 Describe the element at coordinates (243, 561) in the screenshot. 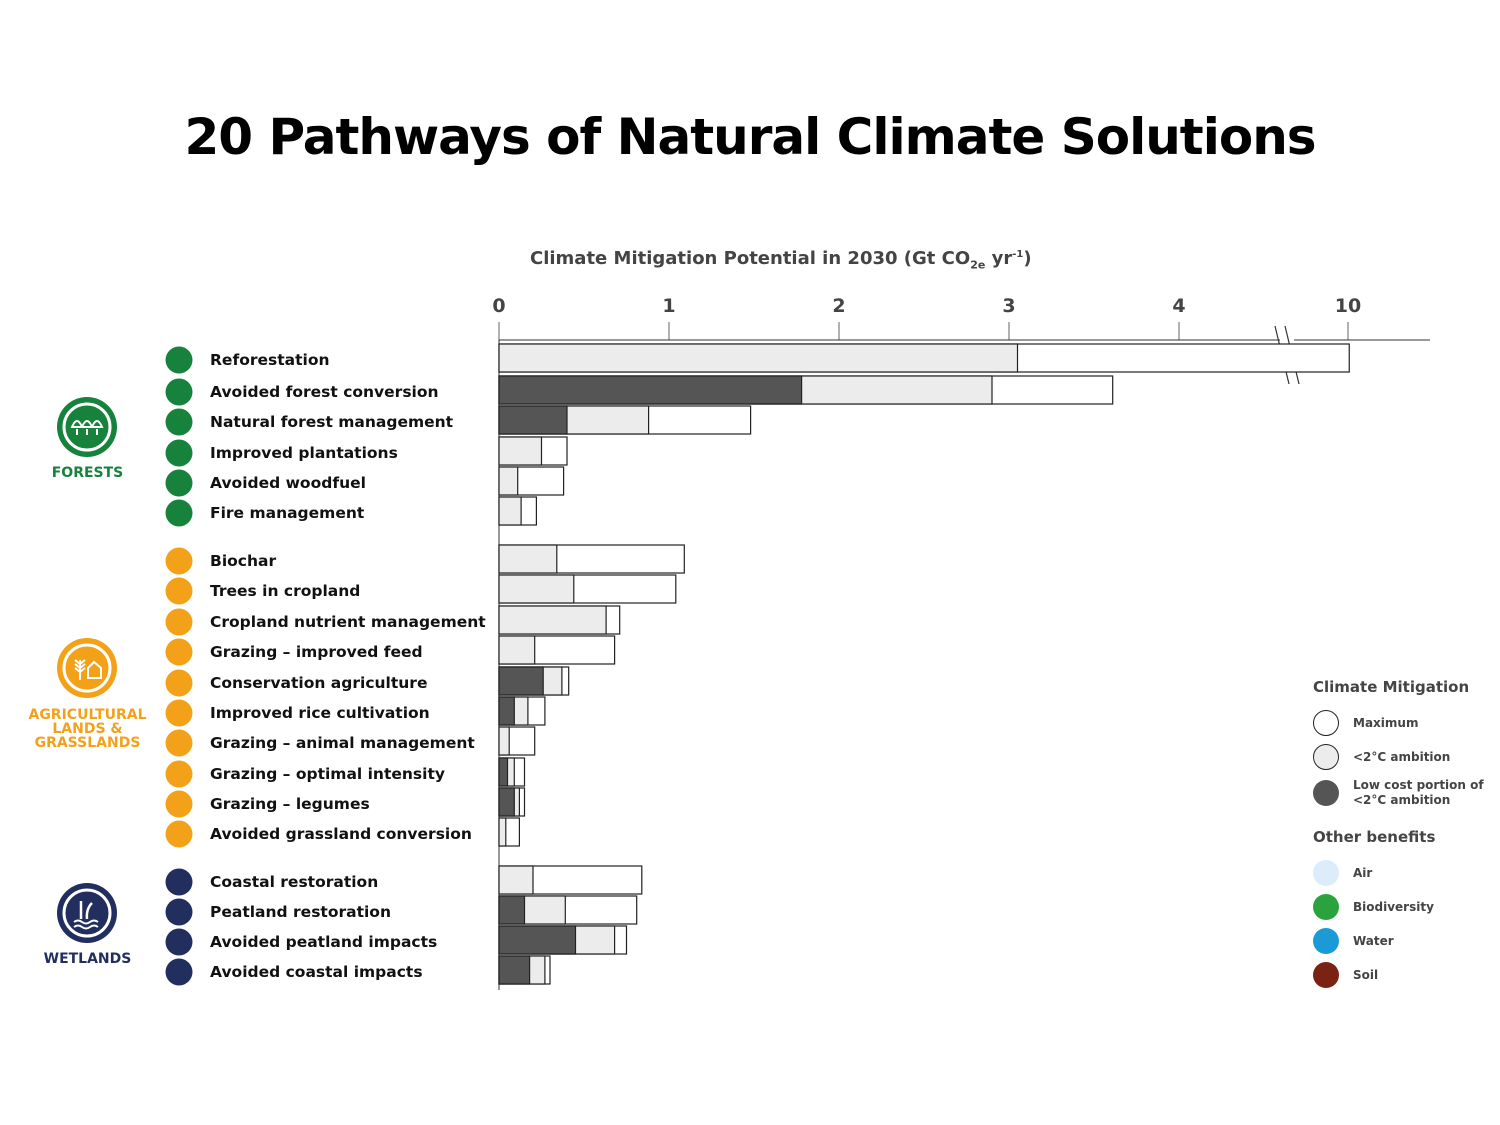

I see `row-label: Biochar` at that location.